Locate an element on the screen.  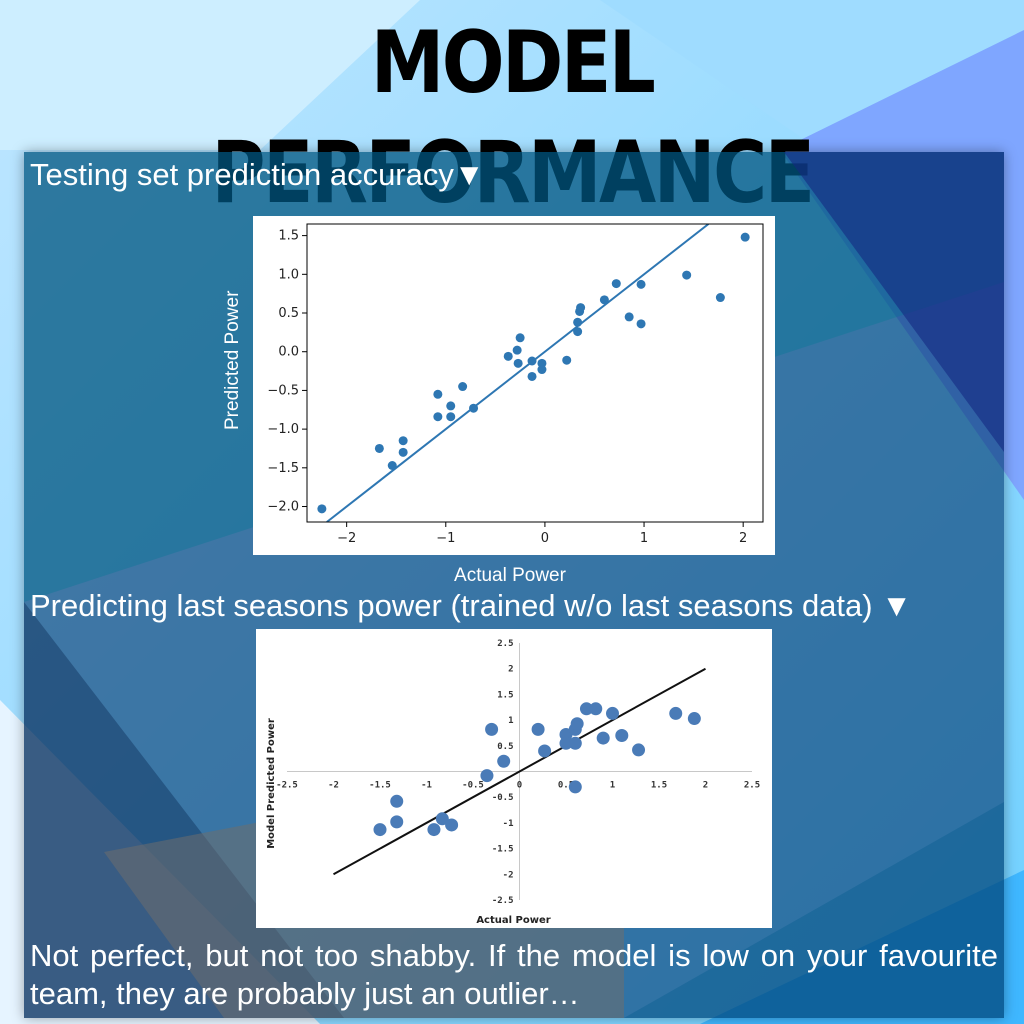
chart1-frame is located at coordinates (535, 373).